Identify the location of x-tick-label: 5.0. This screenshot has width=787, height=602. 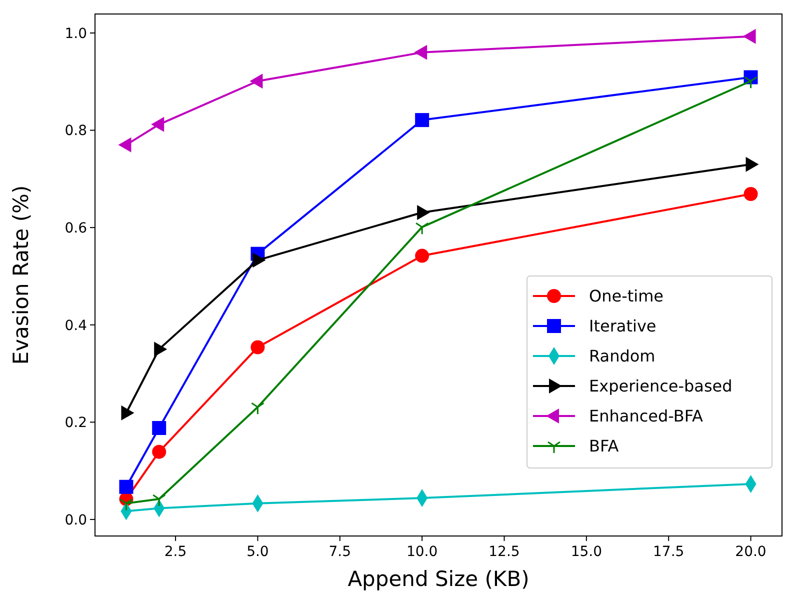
(257, 552).